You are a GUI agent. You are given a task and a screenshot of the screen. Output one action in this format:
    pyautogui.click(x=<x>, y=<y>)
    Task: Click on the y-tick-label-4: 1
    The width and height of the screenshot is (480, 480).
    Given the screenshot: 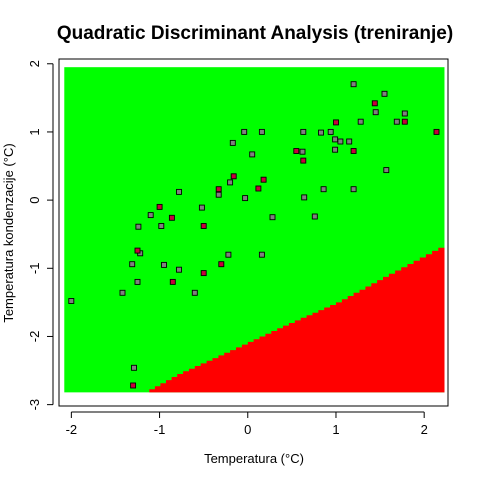 What is the action you would take?
    pyautogui.click(x=34, y=131)
    